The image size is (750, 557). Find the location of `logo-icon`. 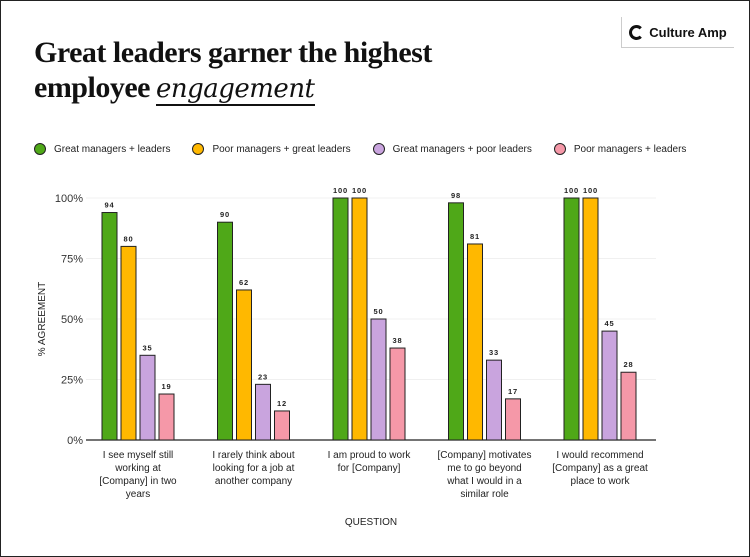

logo-icon is located at coordinates (637, 32).